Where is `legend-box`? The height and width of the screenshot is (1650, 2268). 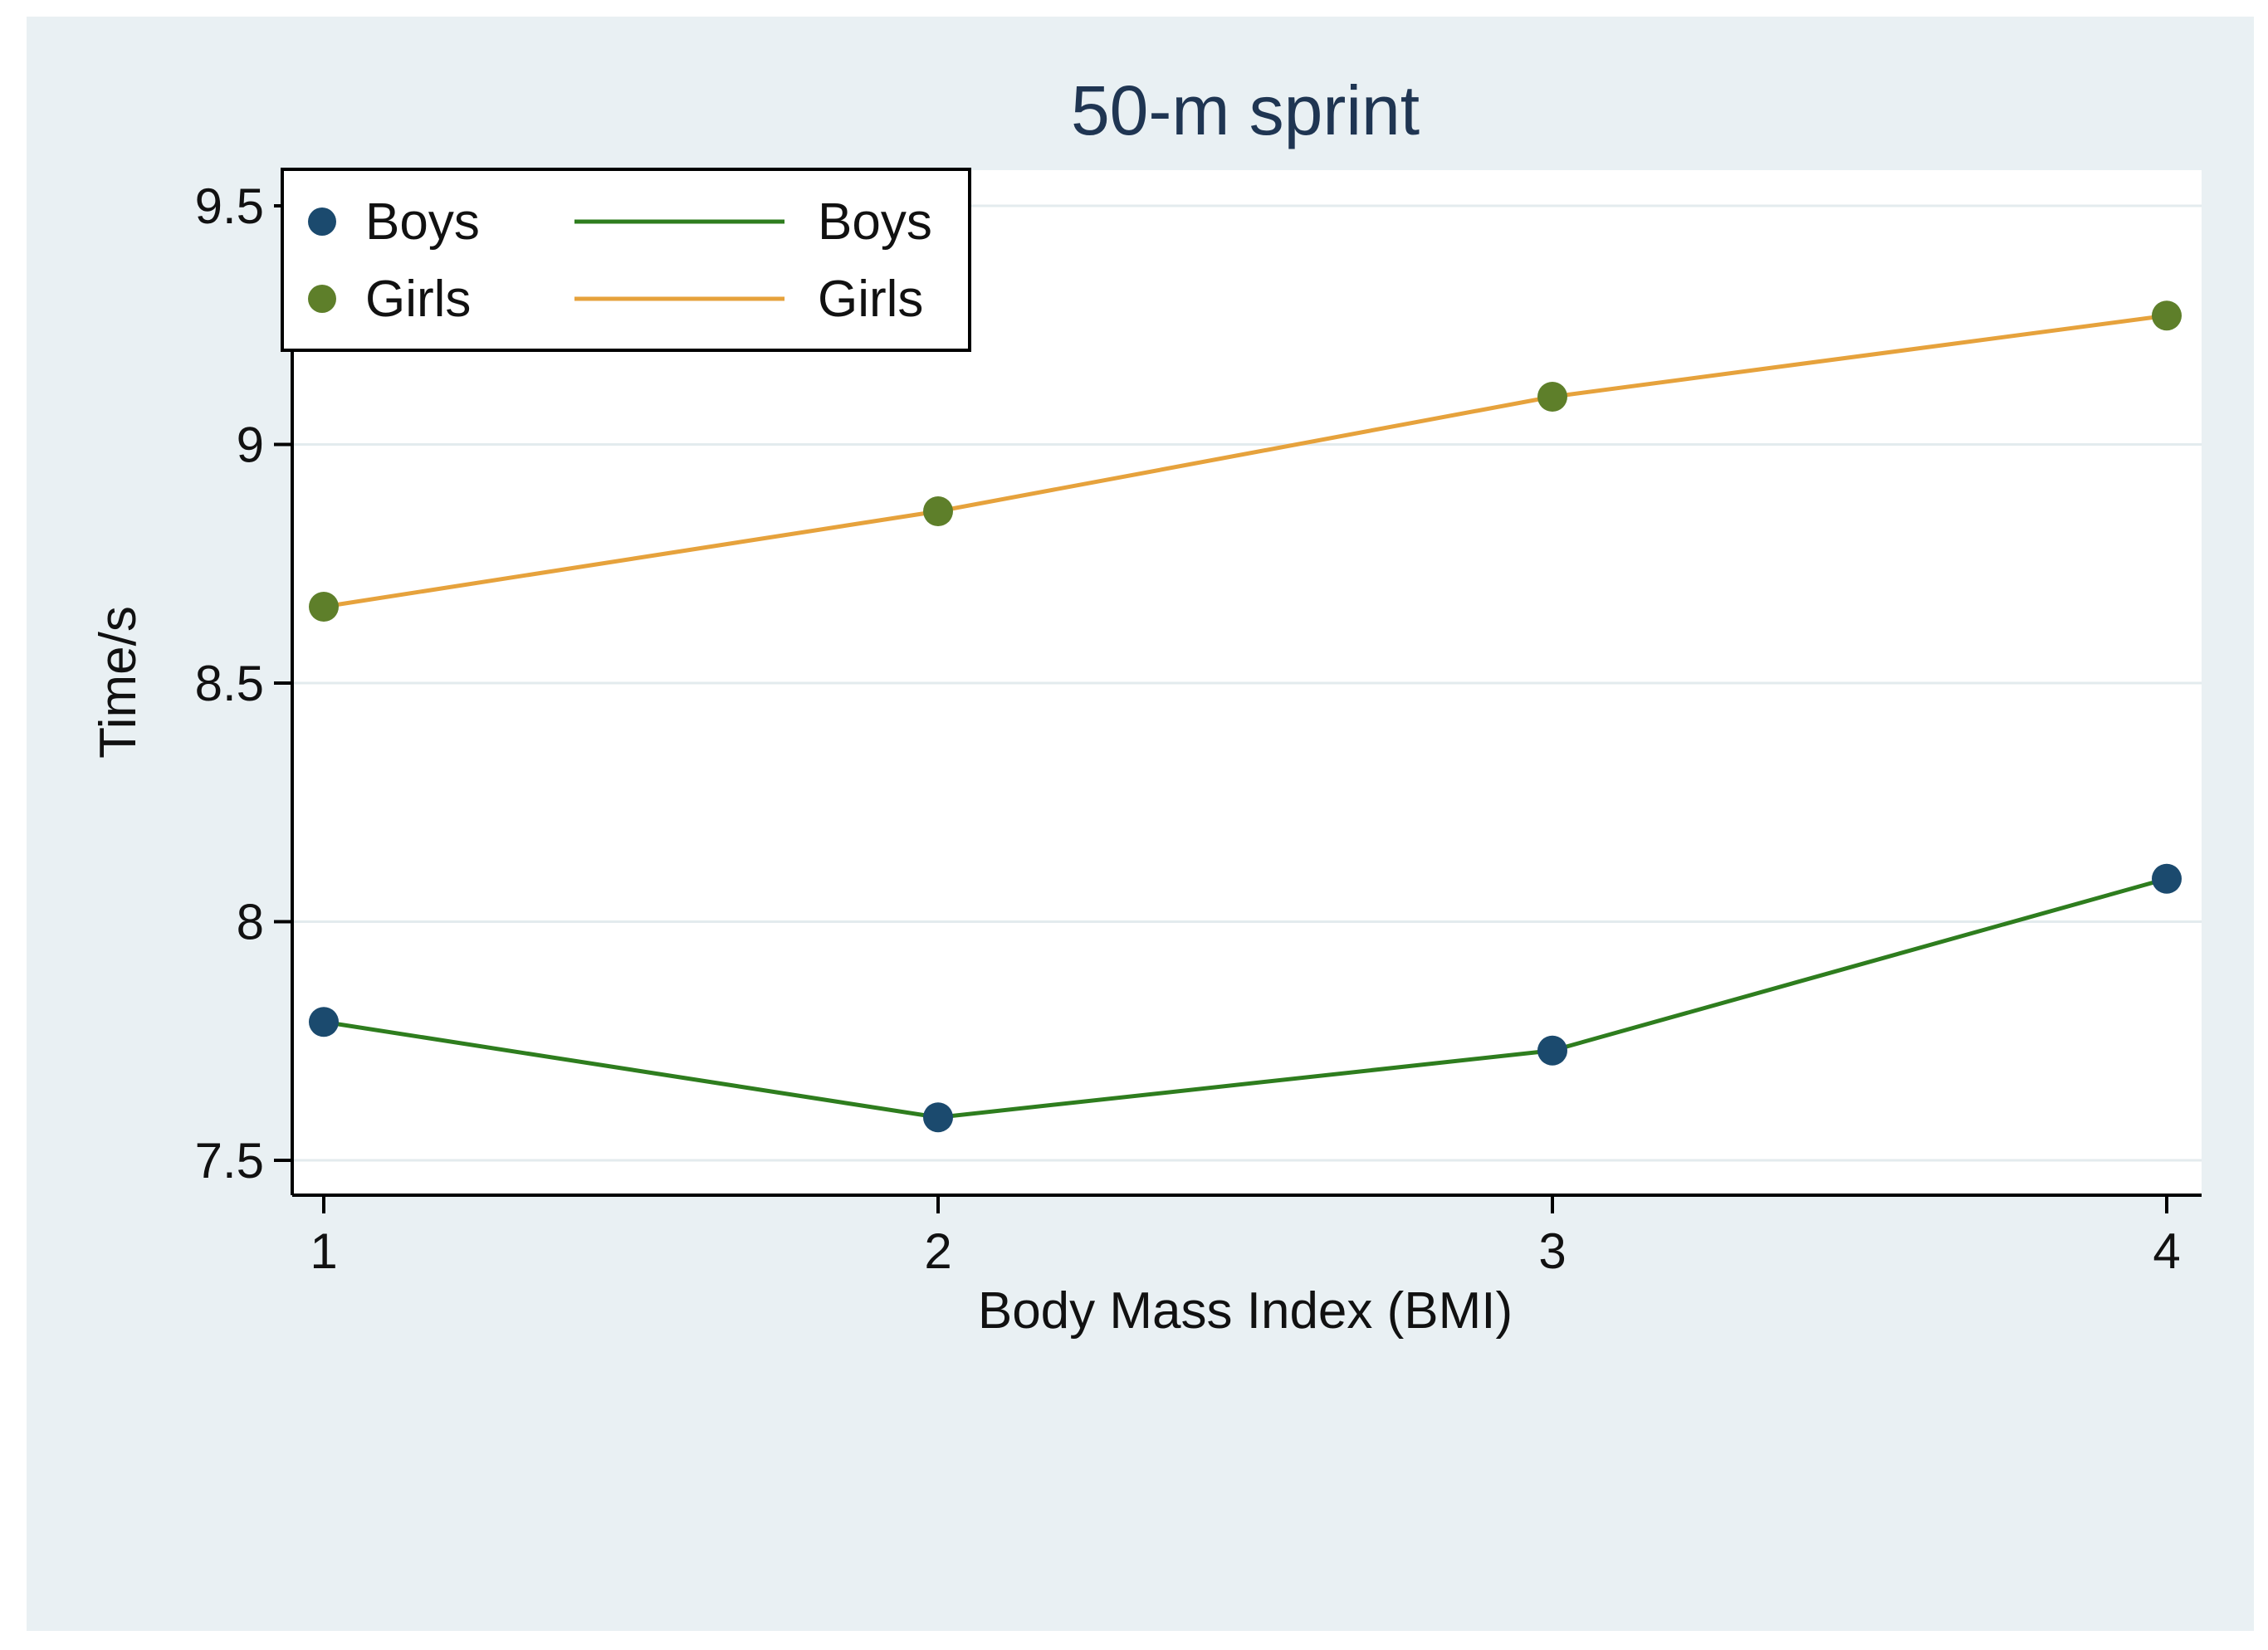
legend-box is located at coordinates (626, 260).